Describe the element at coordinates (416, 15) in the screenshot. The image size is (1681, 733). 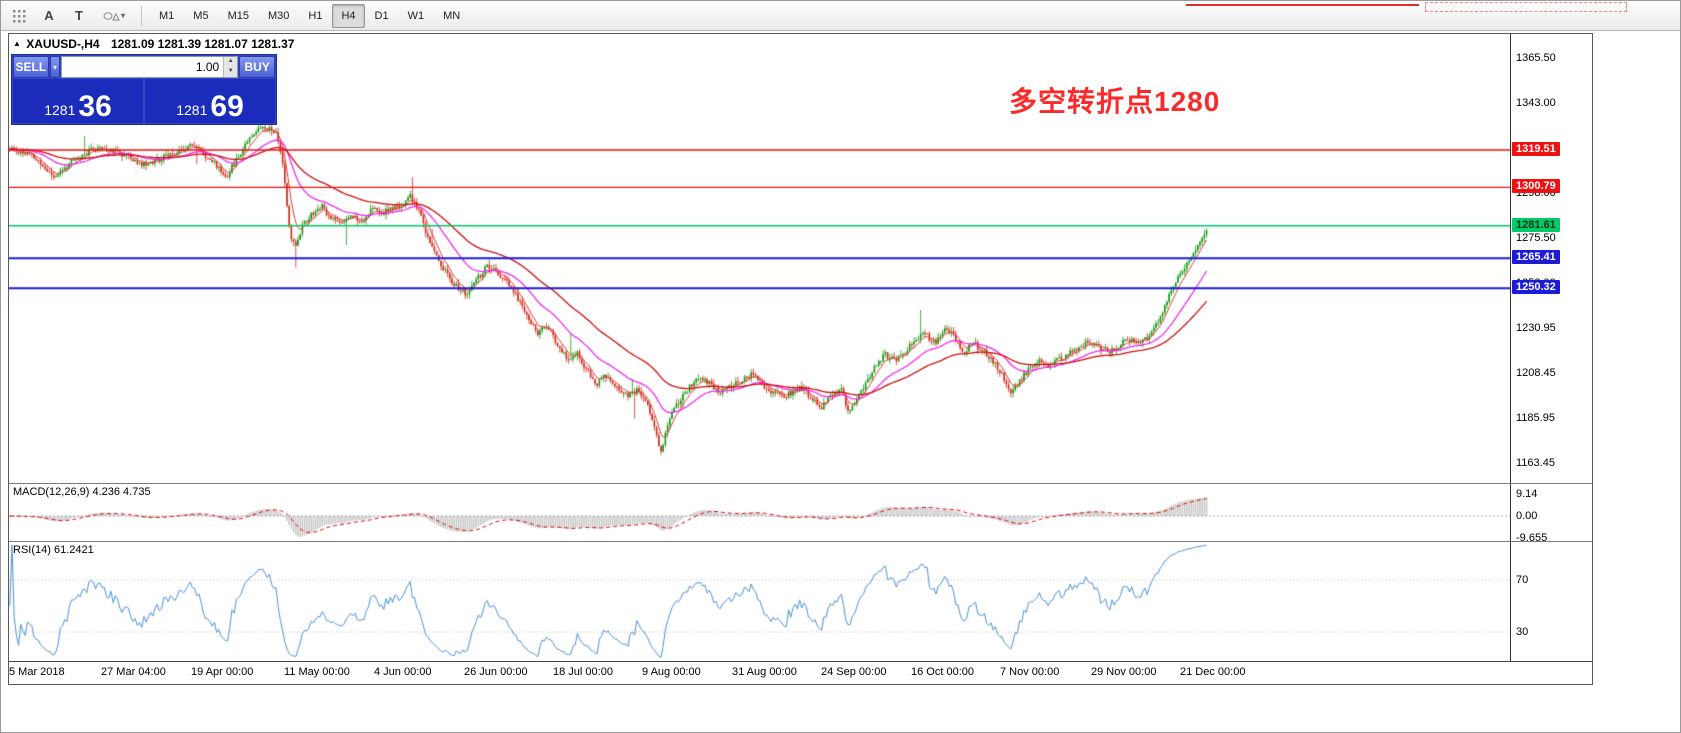
I see `timeframe-button-w1: W1` at that location.